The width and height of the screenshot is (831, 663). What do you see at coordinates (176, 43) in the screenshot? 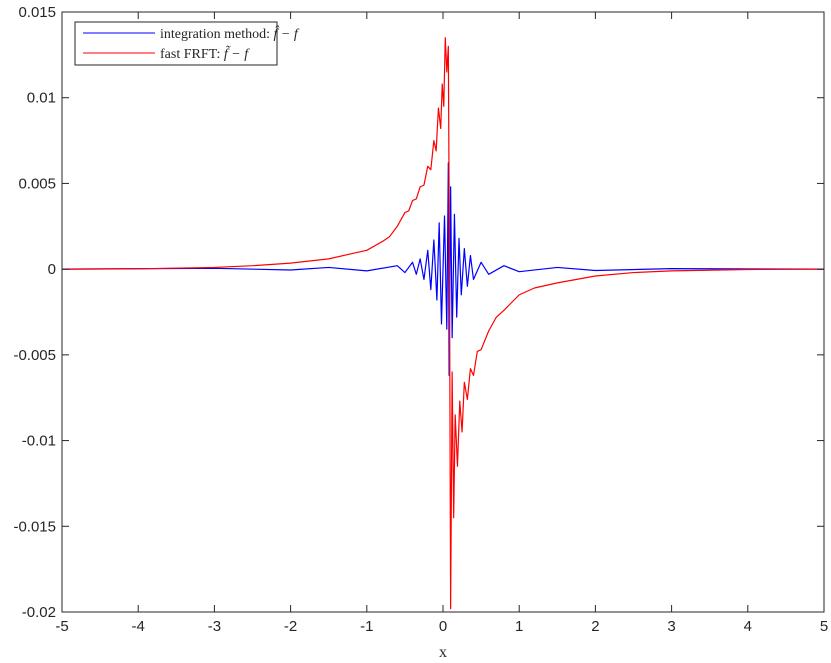
I see `legend-box` at bounding box center [176, 43].